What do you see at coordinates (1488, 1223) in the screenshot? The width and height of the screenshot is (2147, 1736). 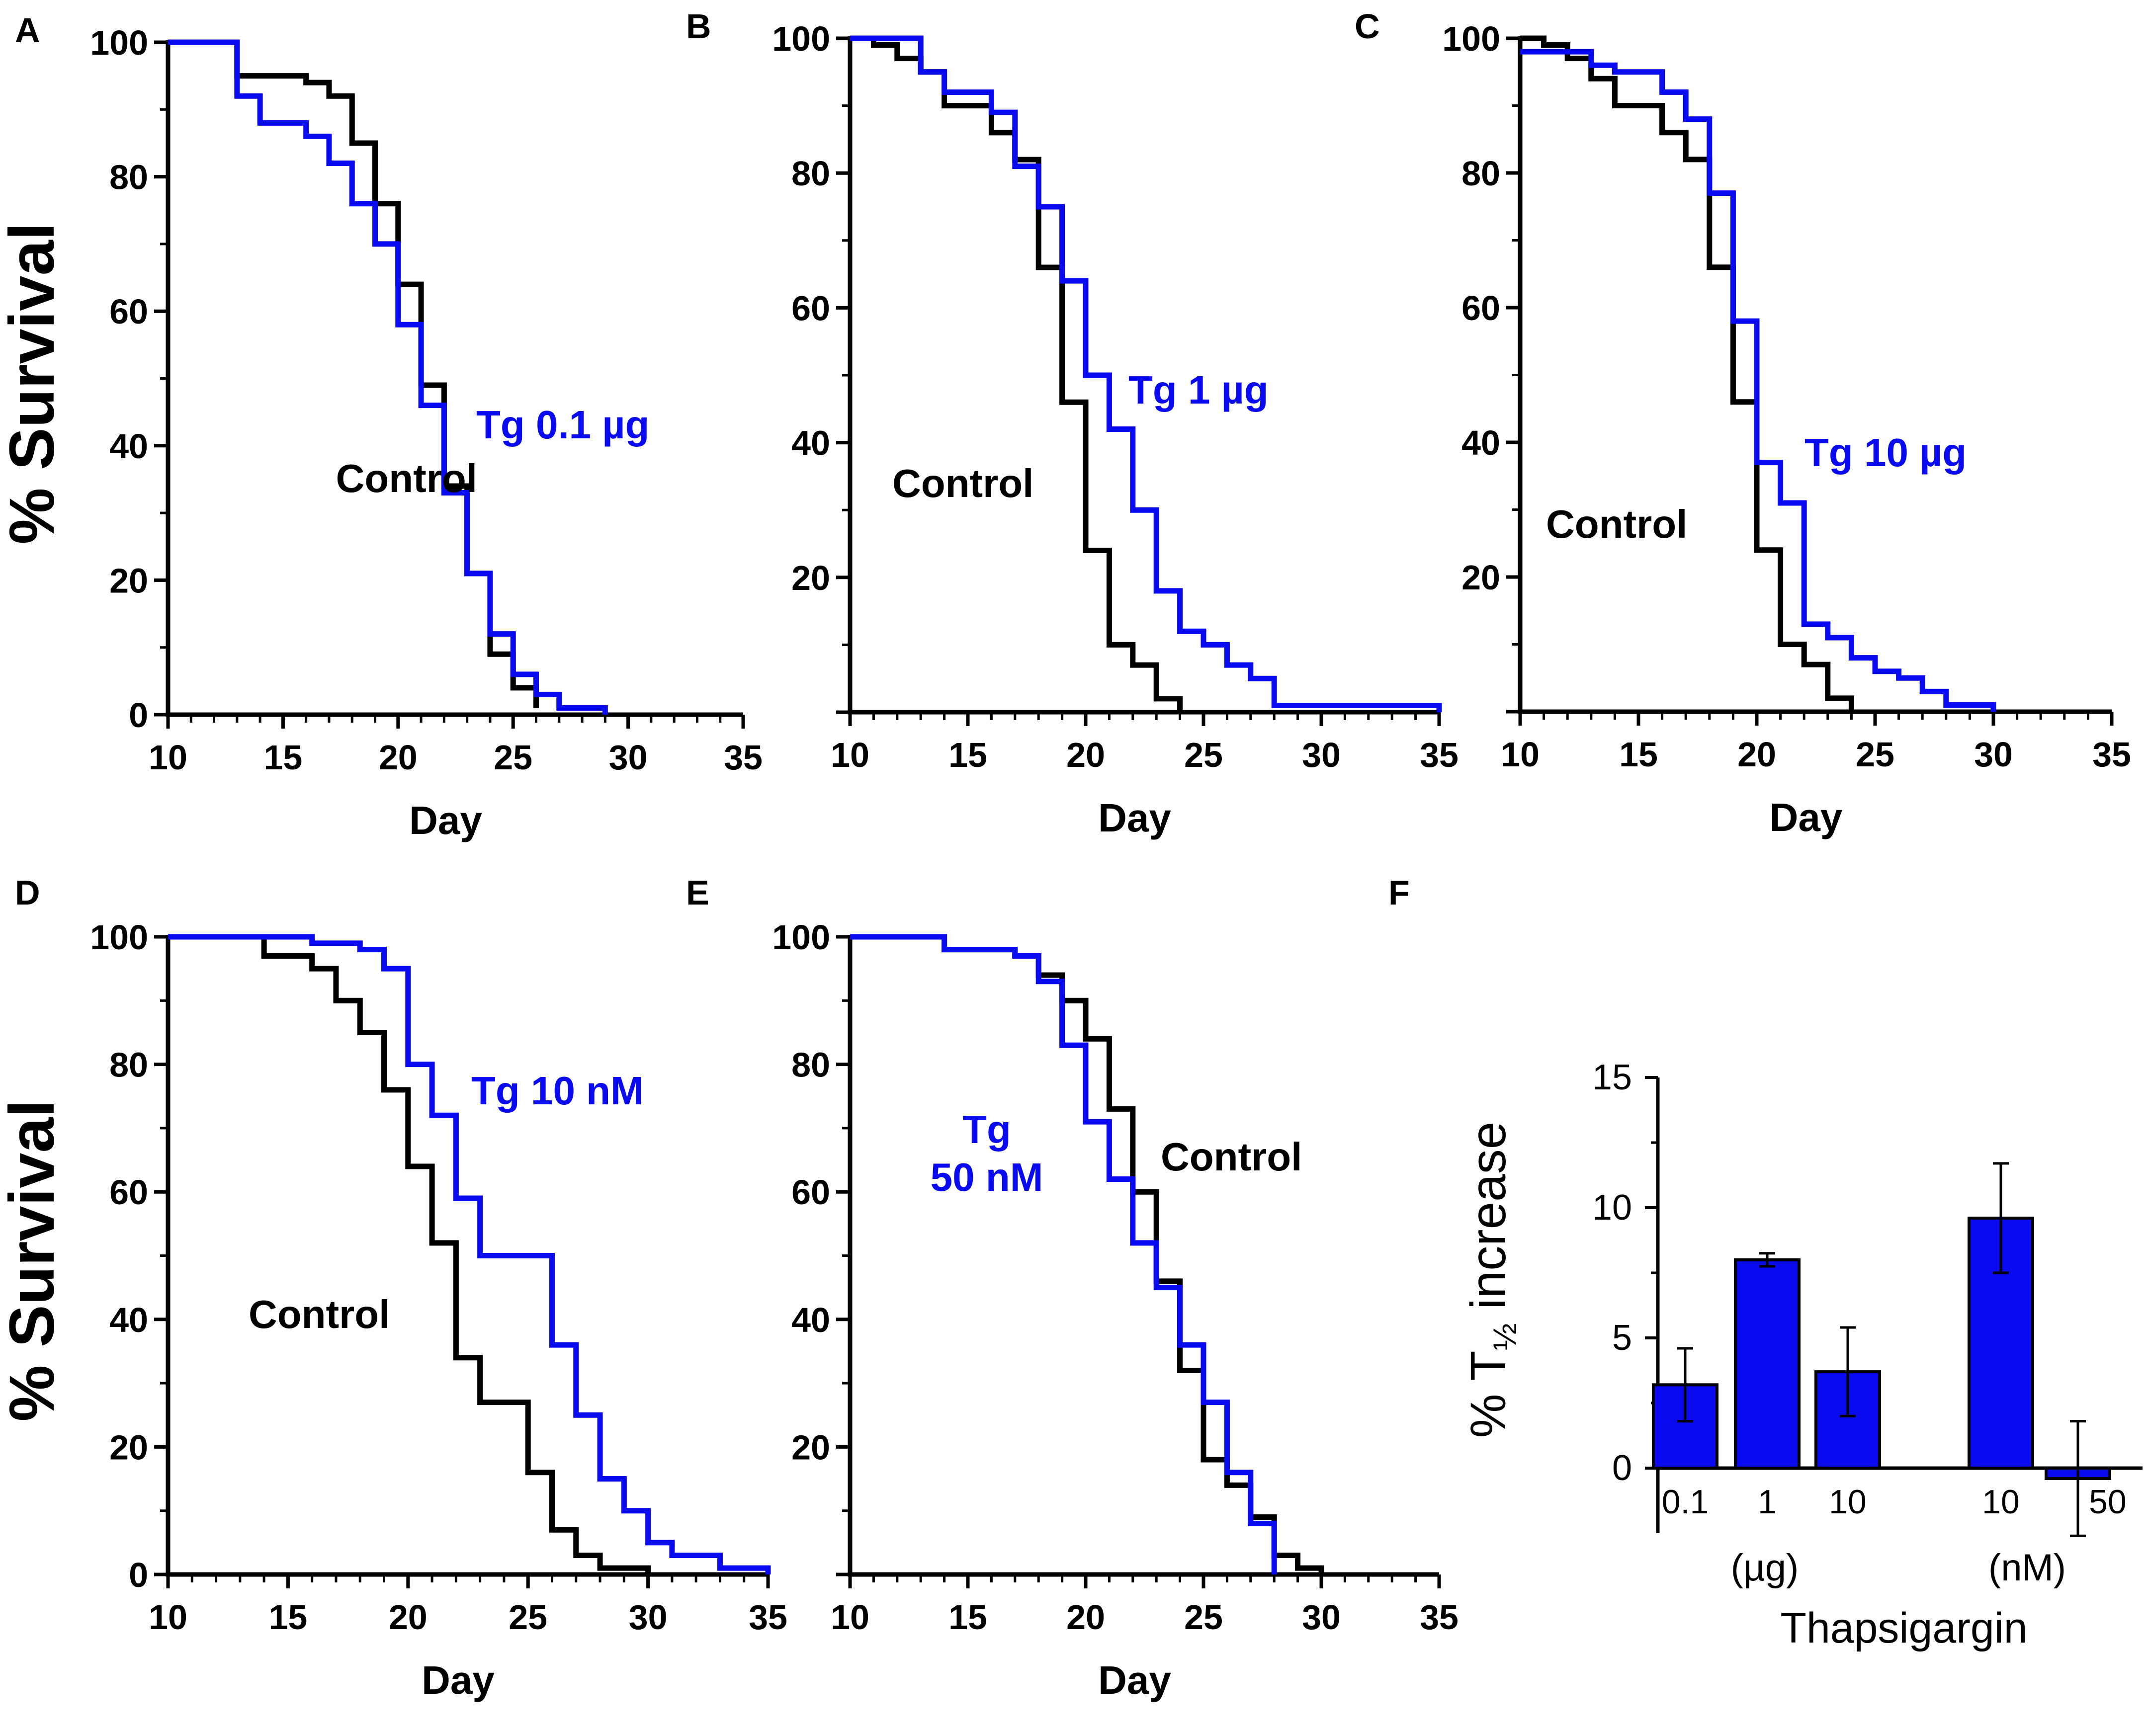 I see `y-axis-label-suffix: increase` at bounding box center [1488, 1223].